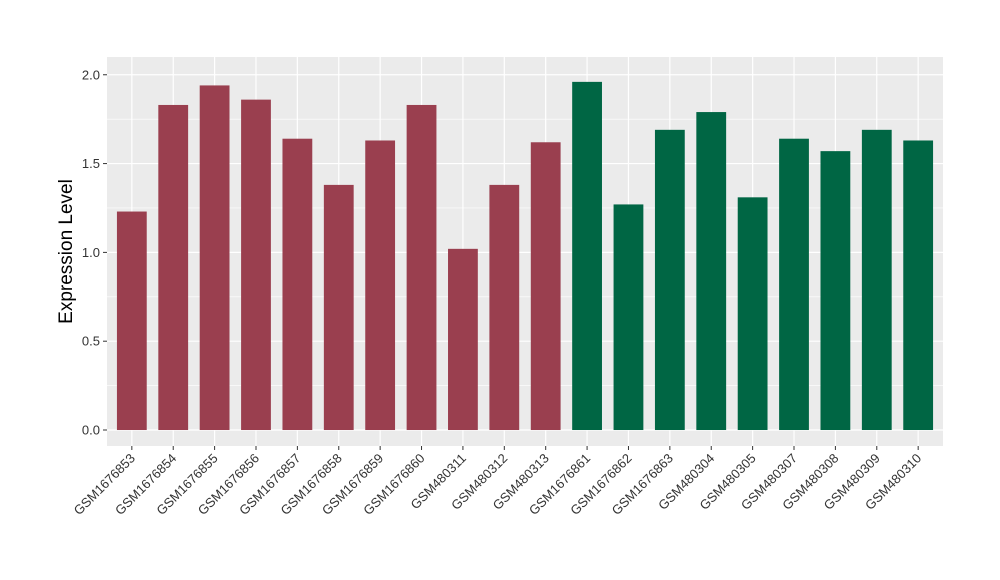 The width and height of the screenshot is (1000, 580). I want to click on bar-GSM1676860, so click(421, 267).